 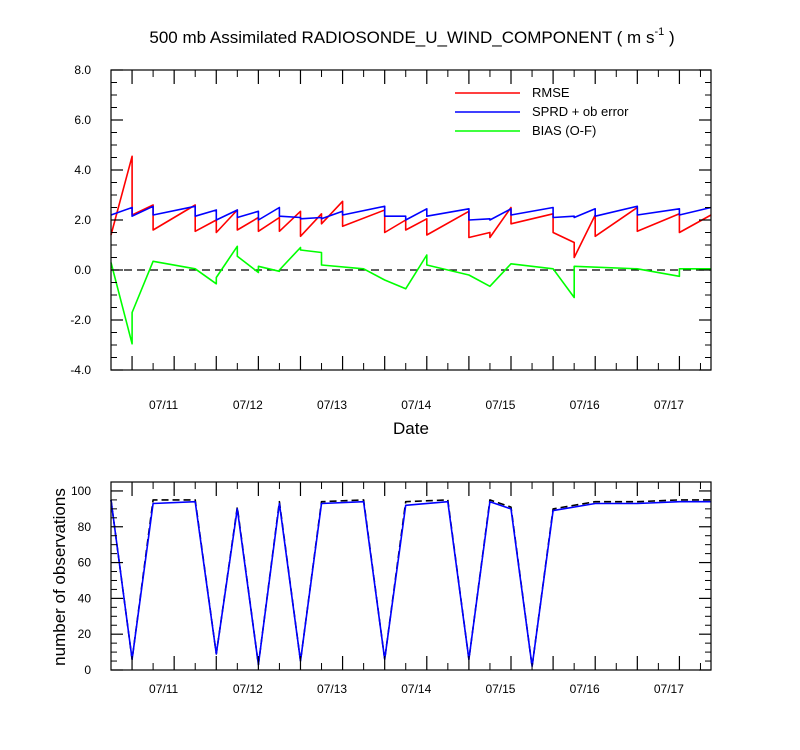 I want to click on bottom-y-tick-label: 20, so click(x=85, y=634).